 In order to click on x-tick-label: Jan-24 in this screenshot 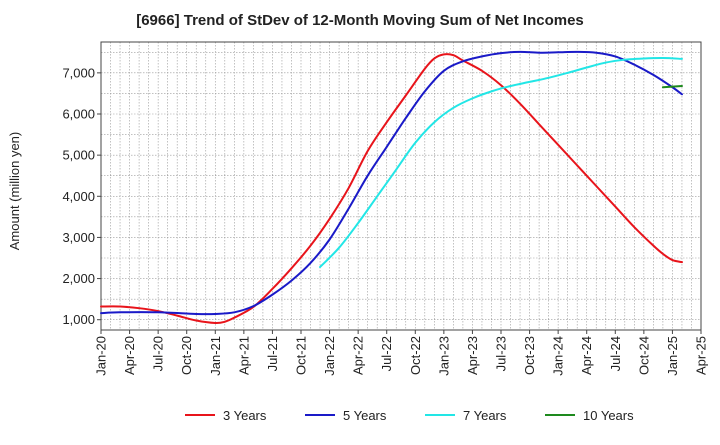, I will do `click(558, 356)`.